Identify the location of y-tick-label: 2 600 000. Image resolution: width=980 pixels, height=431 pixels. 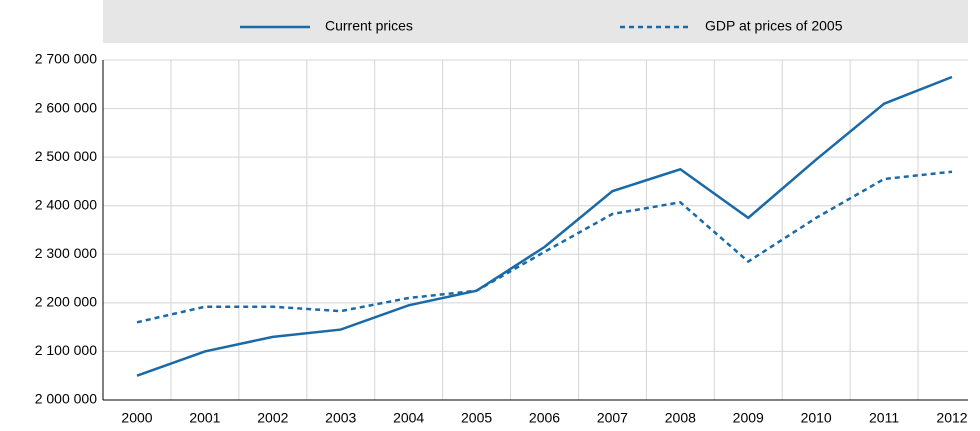
(66, 107).